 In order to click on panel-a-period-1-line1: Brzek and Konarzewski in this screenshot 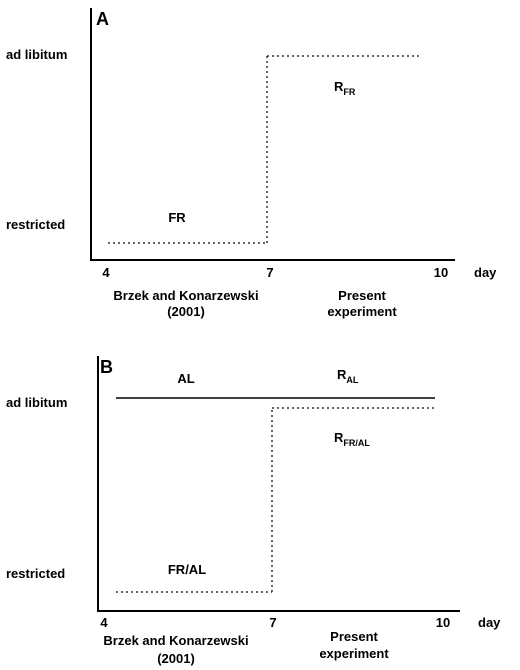, I will do `click(186, 295)`.